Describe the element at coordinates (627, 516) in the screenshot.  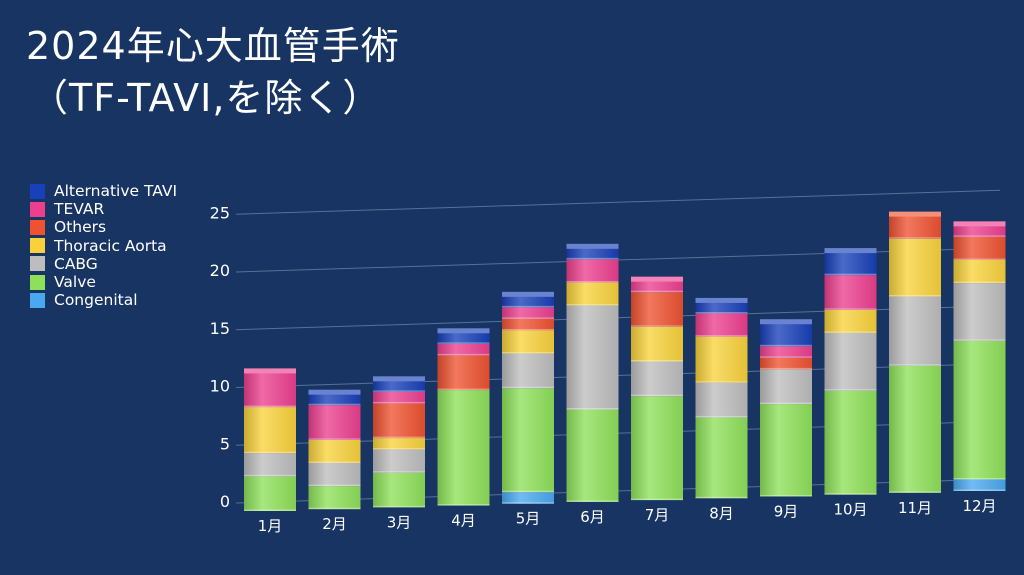
I see `x-axis: 1月 2月 3月 4月 5月 6月 7月 8月 9月 10月 11月 12月` at that location.